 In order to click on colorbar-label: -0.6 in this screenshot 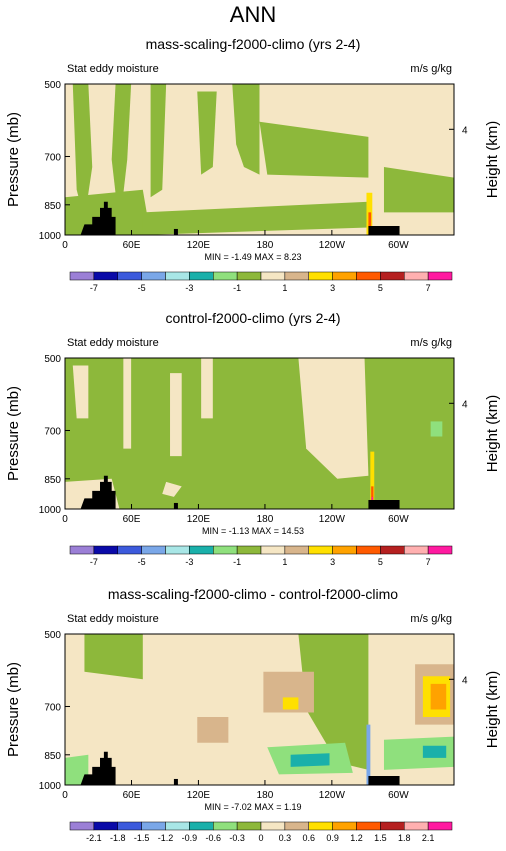, I will do `click(213, 838)`.